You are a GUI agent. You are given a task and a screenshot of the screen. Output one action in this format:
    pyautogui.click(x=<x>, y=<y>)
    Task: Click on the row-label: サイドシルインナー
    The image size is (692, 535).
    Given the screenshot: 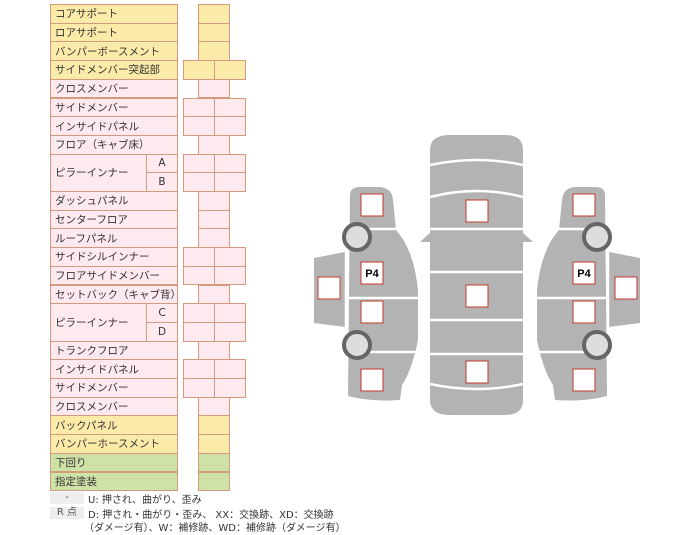 What is the action you would take?
    pyautogui.click(x=114, y=257)
    